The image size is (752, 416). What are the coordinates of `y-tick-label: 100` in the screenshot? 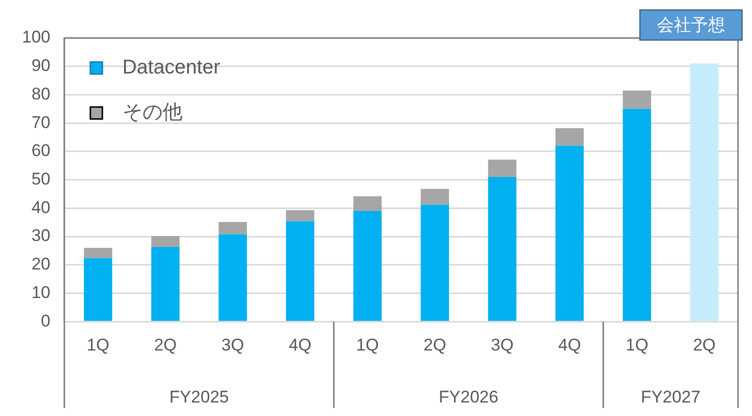 It's located at (36, 37).